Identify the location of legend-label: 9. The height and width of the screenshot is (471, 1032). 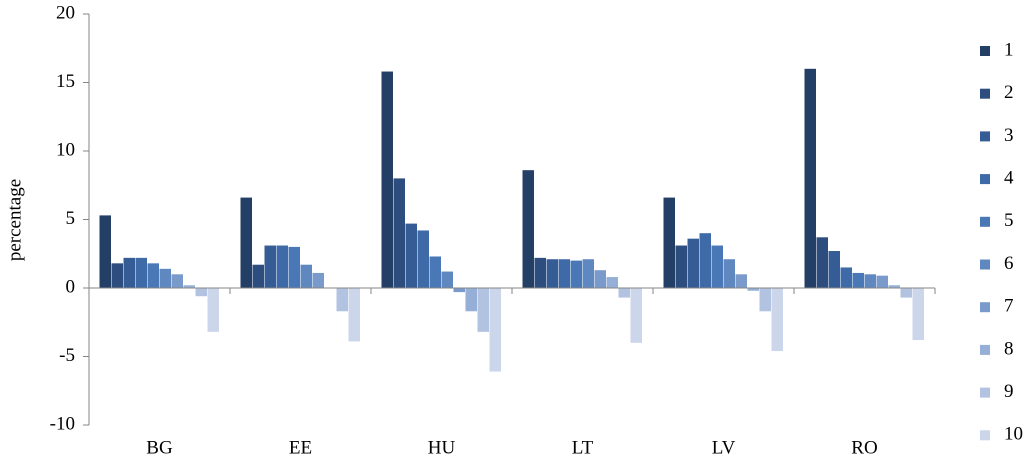
(1009, 391).